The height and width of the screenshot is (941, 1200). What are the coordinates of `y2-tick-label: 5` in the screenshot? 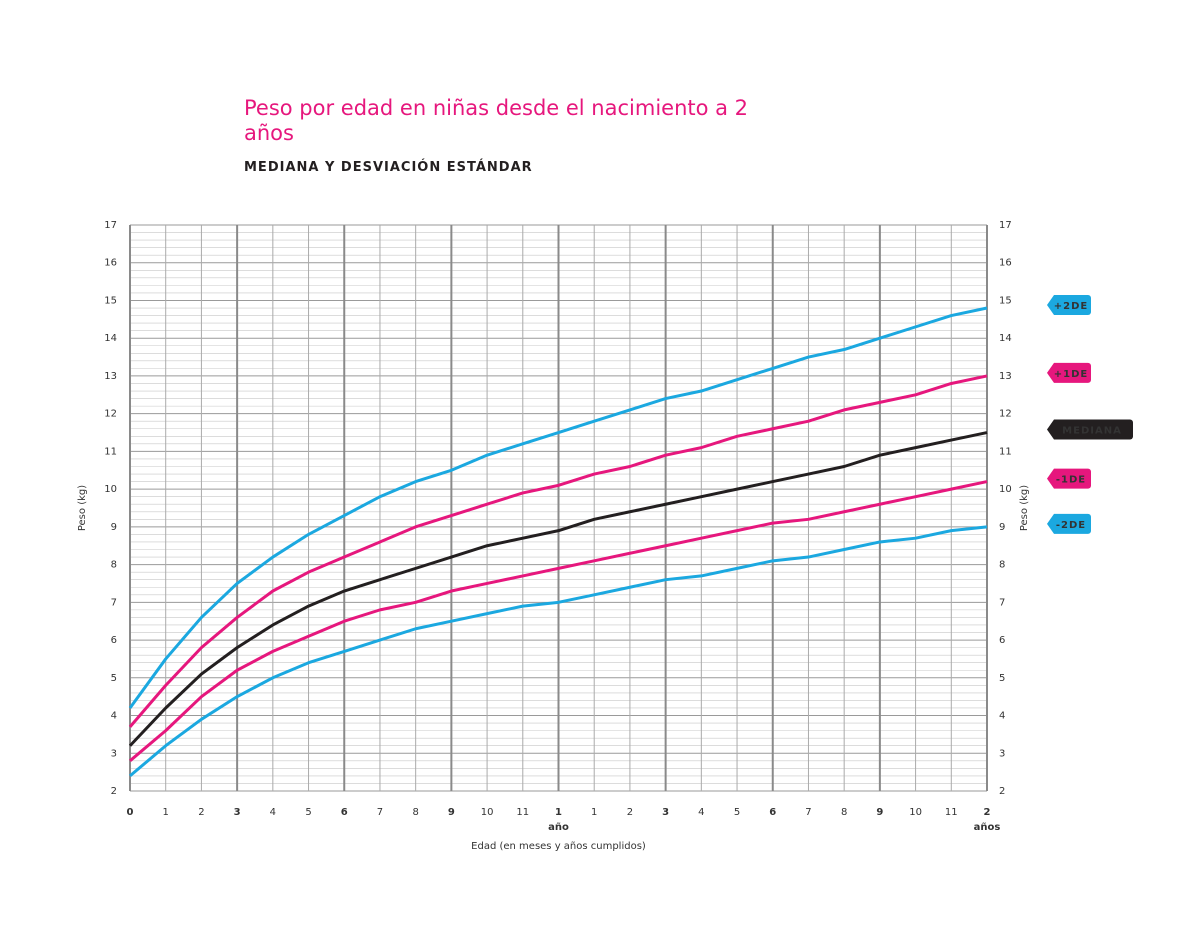 It's located at (1002, 678).